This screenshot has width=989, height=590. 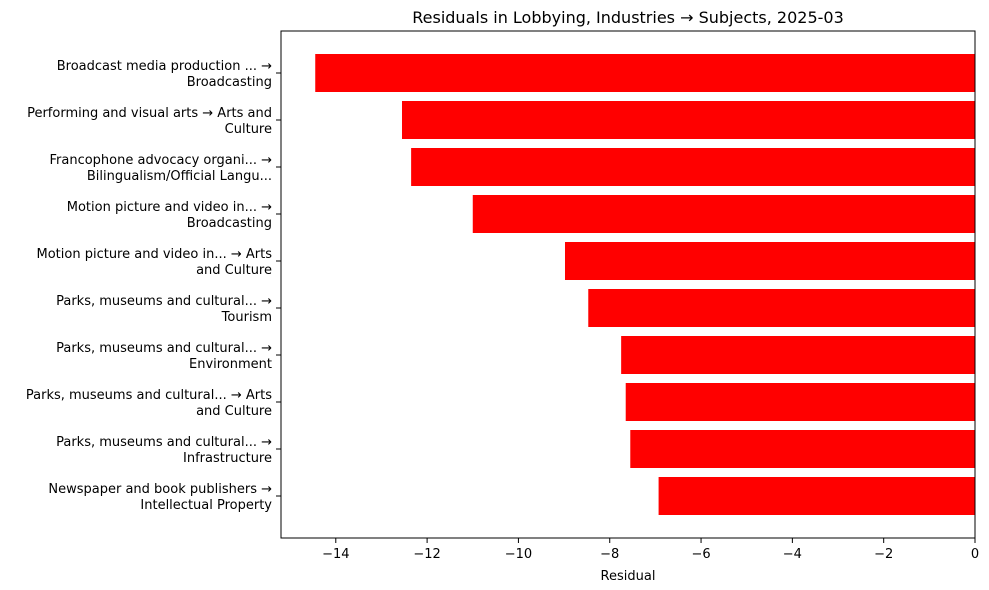 What do you see at coordinates (883, 554) in the screenshot?
I see `x-tick-label: −2` at bounding box center [883, 554].